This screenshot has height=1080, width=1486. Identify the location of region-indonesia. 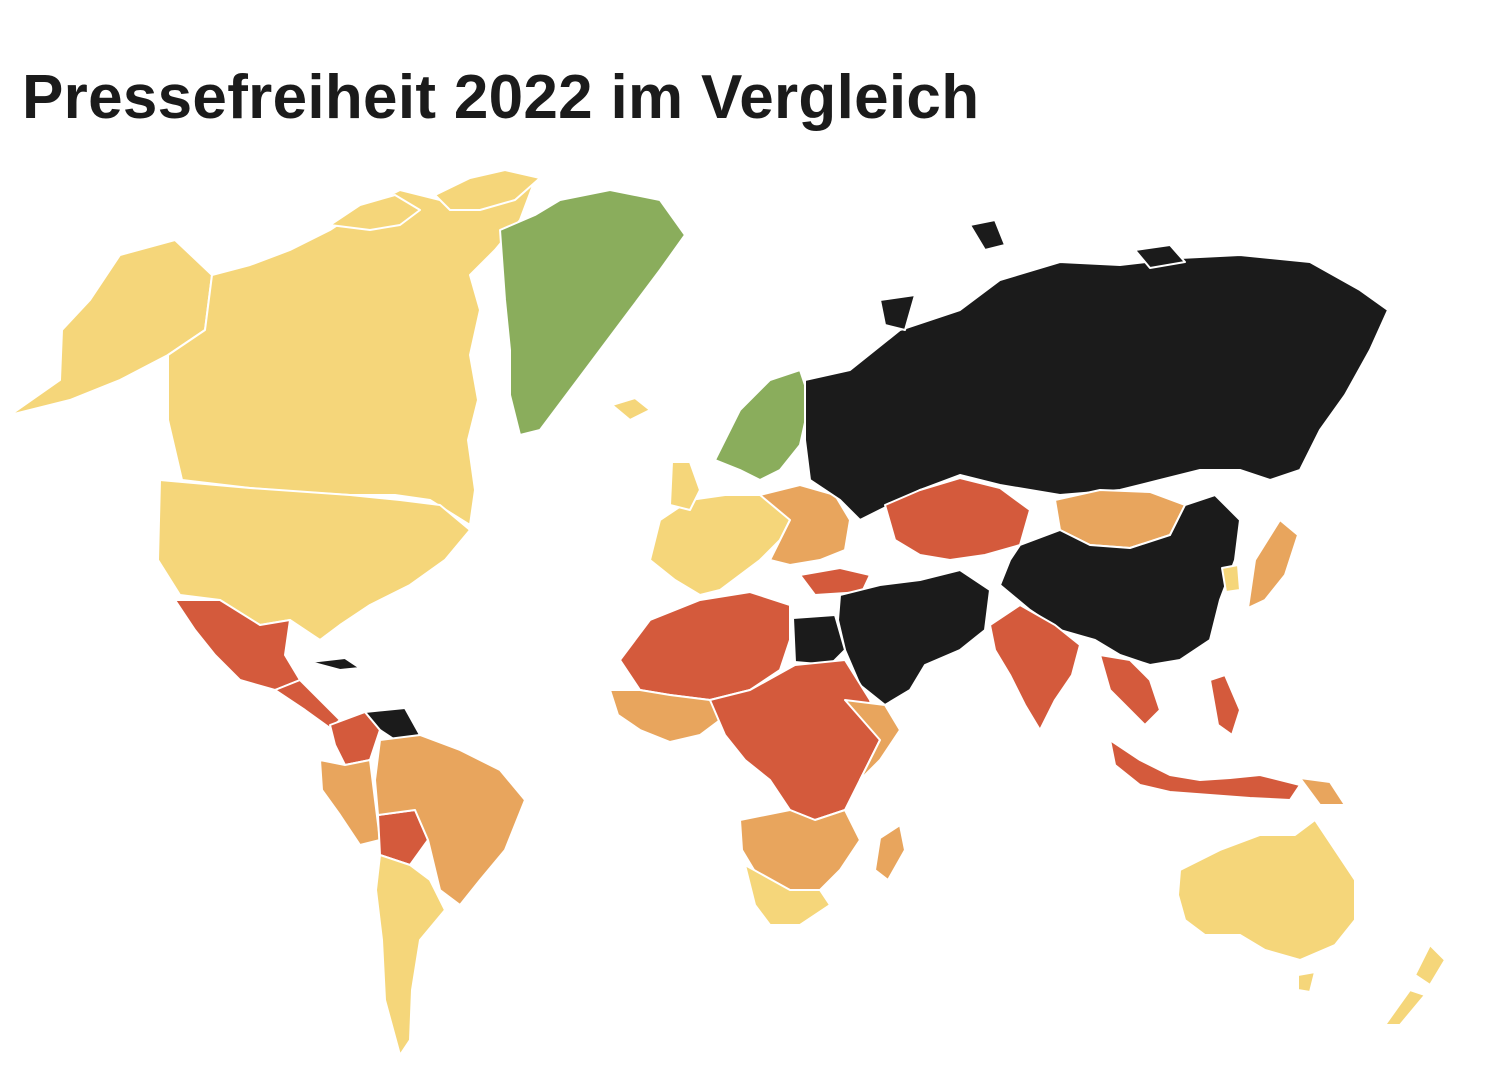
(1205, 770).